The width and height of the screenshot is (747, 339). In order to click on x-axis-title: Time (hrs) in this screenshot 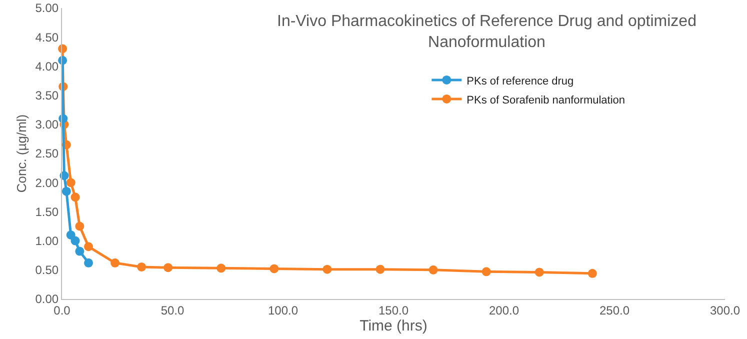, I will do `click(394, 325)`.